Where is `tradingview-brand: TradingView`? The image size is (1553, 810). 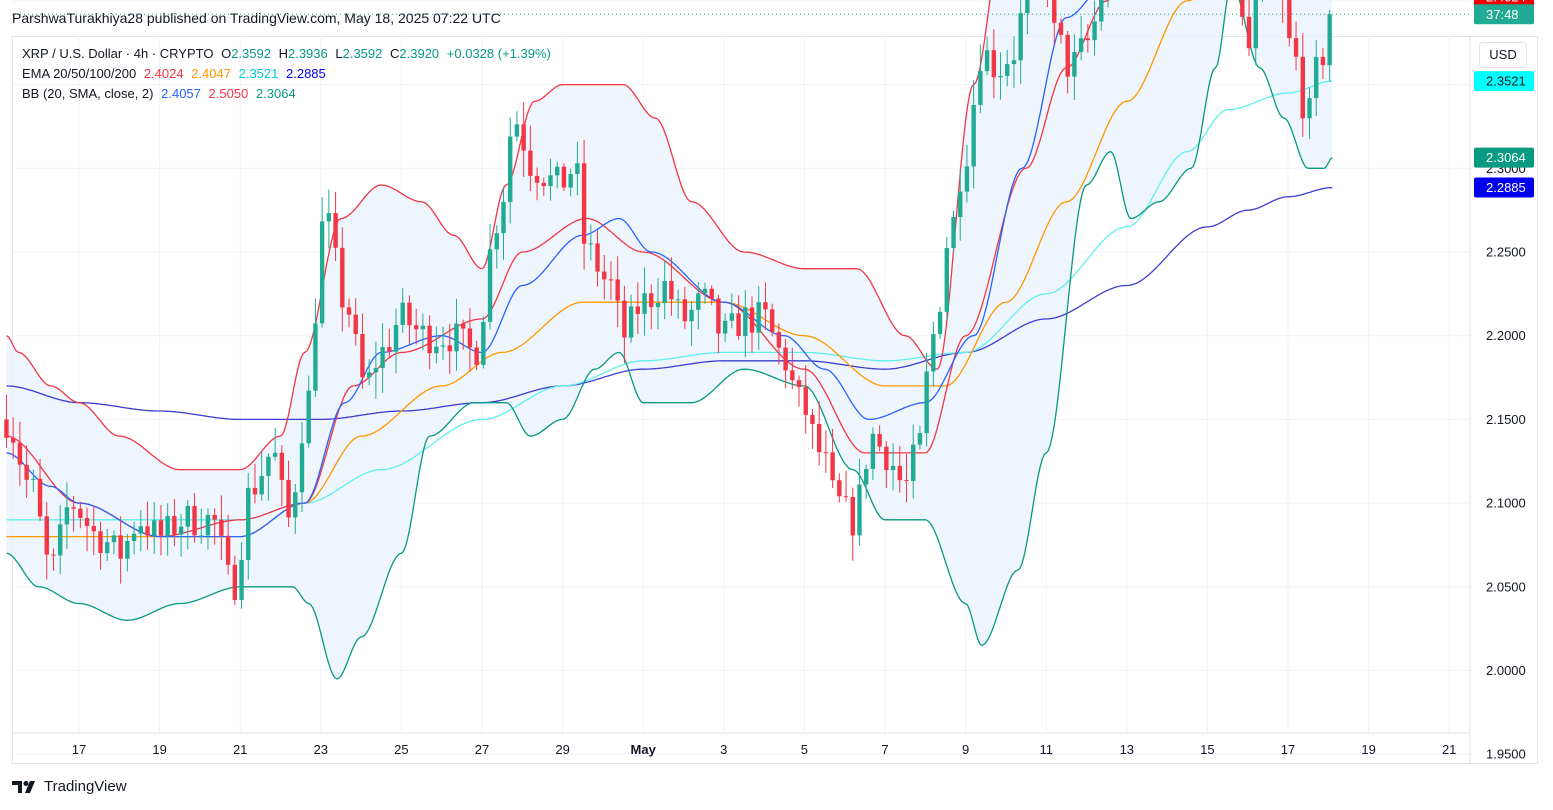 tradingview-brand: TradingView is located at coordinates (69, 786).